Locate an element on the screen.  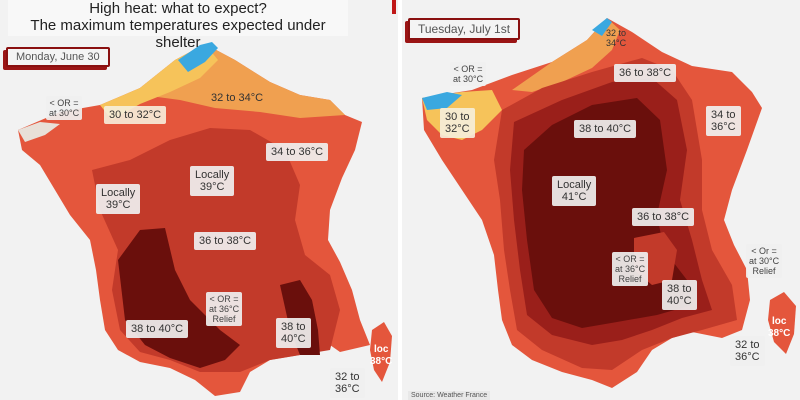
label-locally-39-a: Locally 39°C is located at coordinates (118, 199).